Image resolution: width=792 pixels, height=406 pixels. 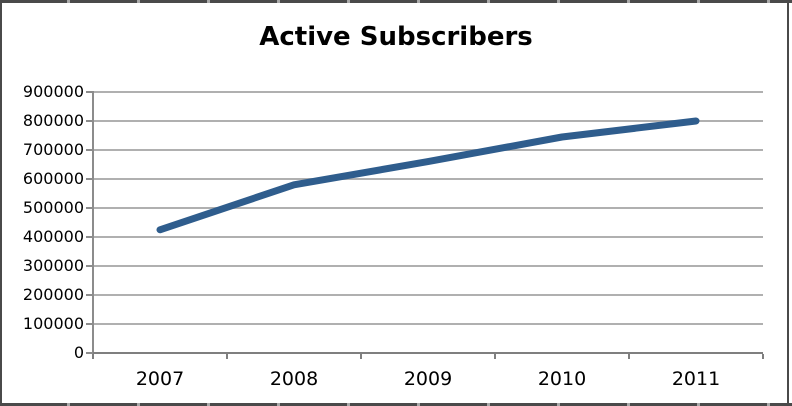 What do you see at coordinates (53, 149) in the screenshot?
I see `y-axis-label: 700000` at bounding box center [53, 149].